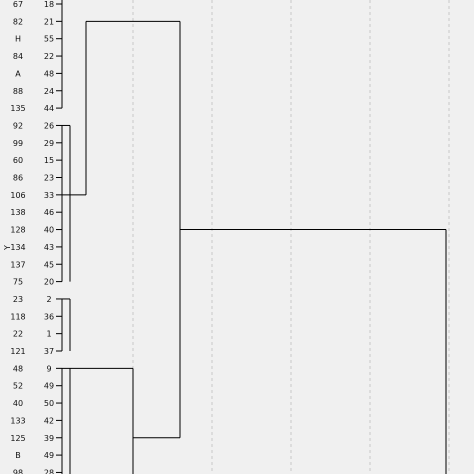 The image size is (474, 474). Describe the element at coordinates (49, 403) in the screenshot. I see `leaf-label: 50` at that location.